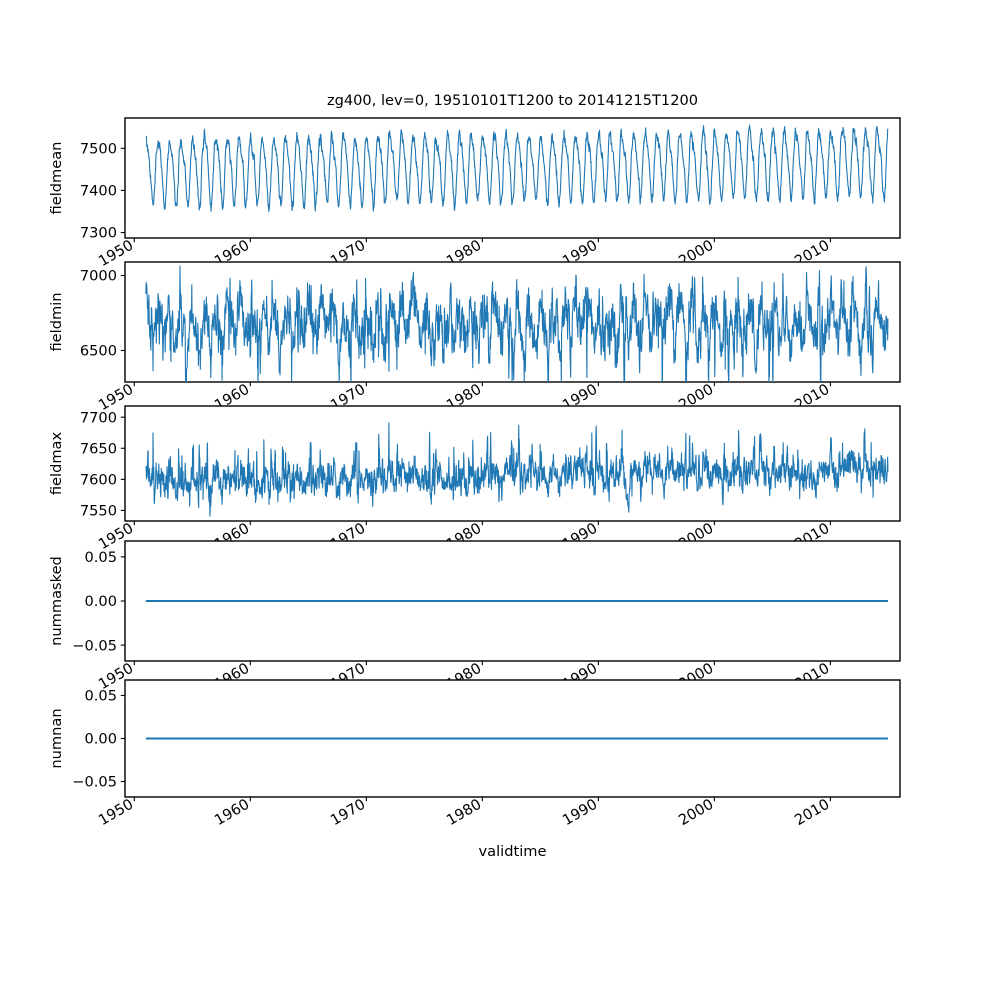 This screenshot has height=1000, width=1000. Describe the element at coordinates (464, 812) in the screenshot. I see `x-tick-label-numnan-3: 1980` at that location.